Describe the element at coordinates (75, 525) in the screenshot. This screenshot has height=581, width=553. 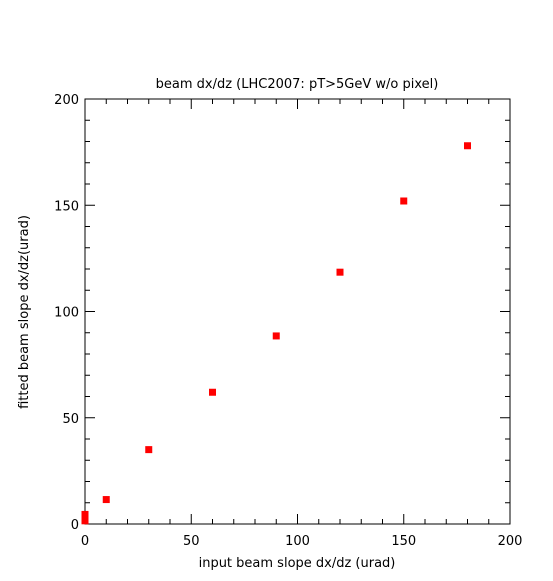
I see `y-tick-label: 0` at that location.